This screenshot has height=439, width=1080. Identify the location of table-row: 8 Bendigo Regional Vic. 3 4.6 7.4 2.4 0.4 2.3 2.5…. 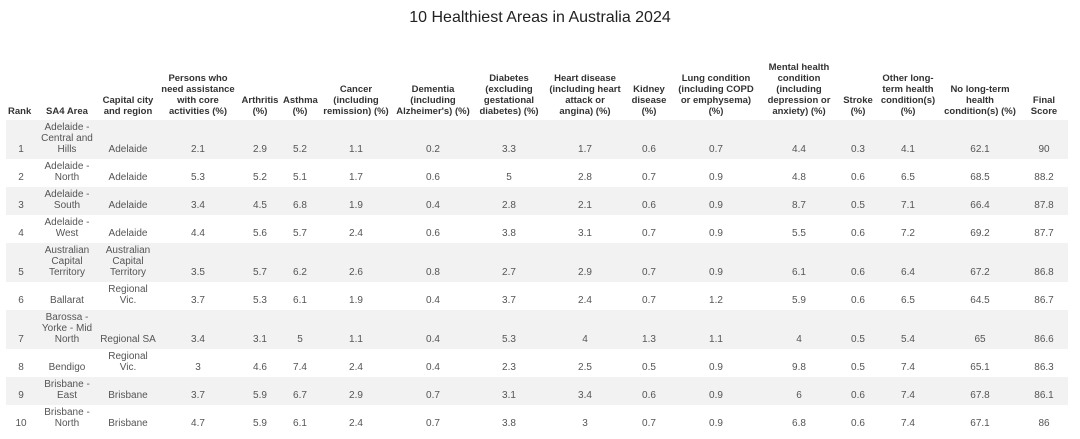
(537, 363).